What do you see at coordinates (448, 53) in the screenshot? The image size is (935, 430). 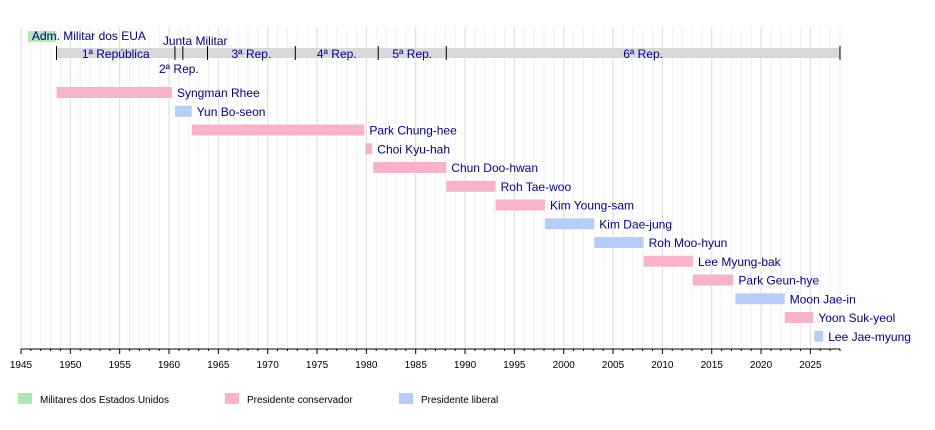 I see `era-bar-republics` at bounding box center [448, 53].